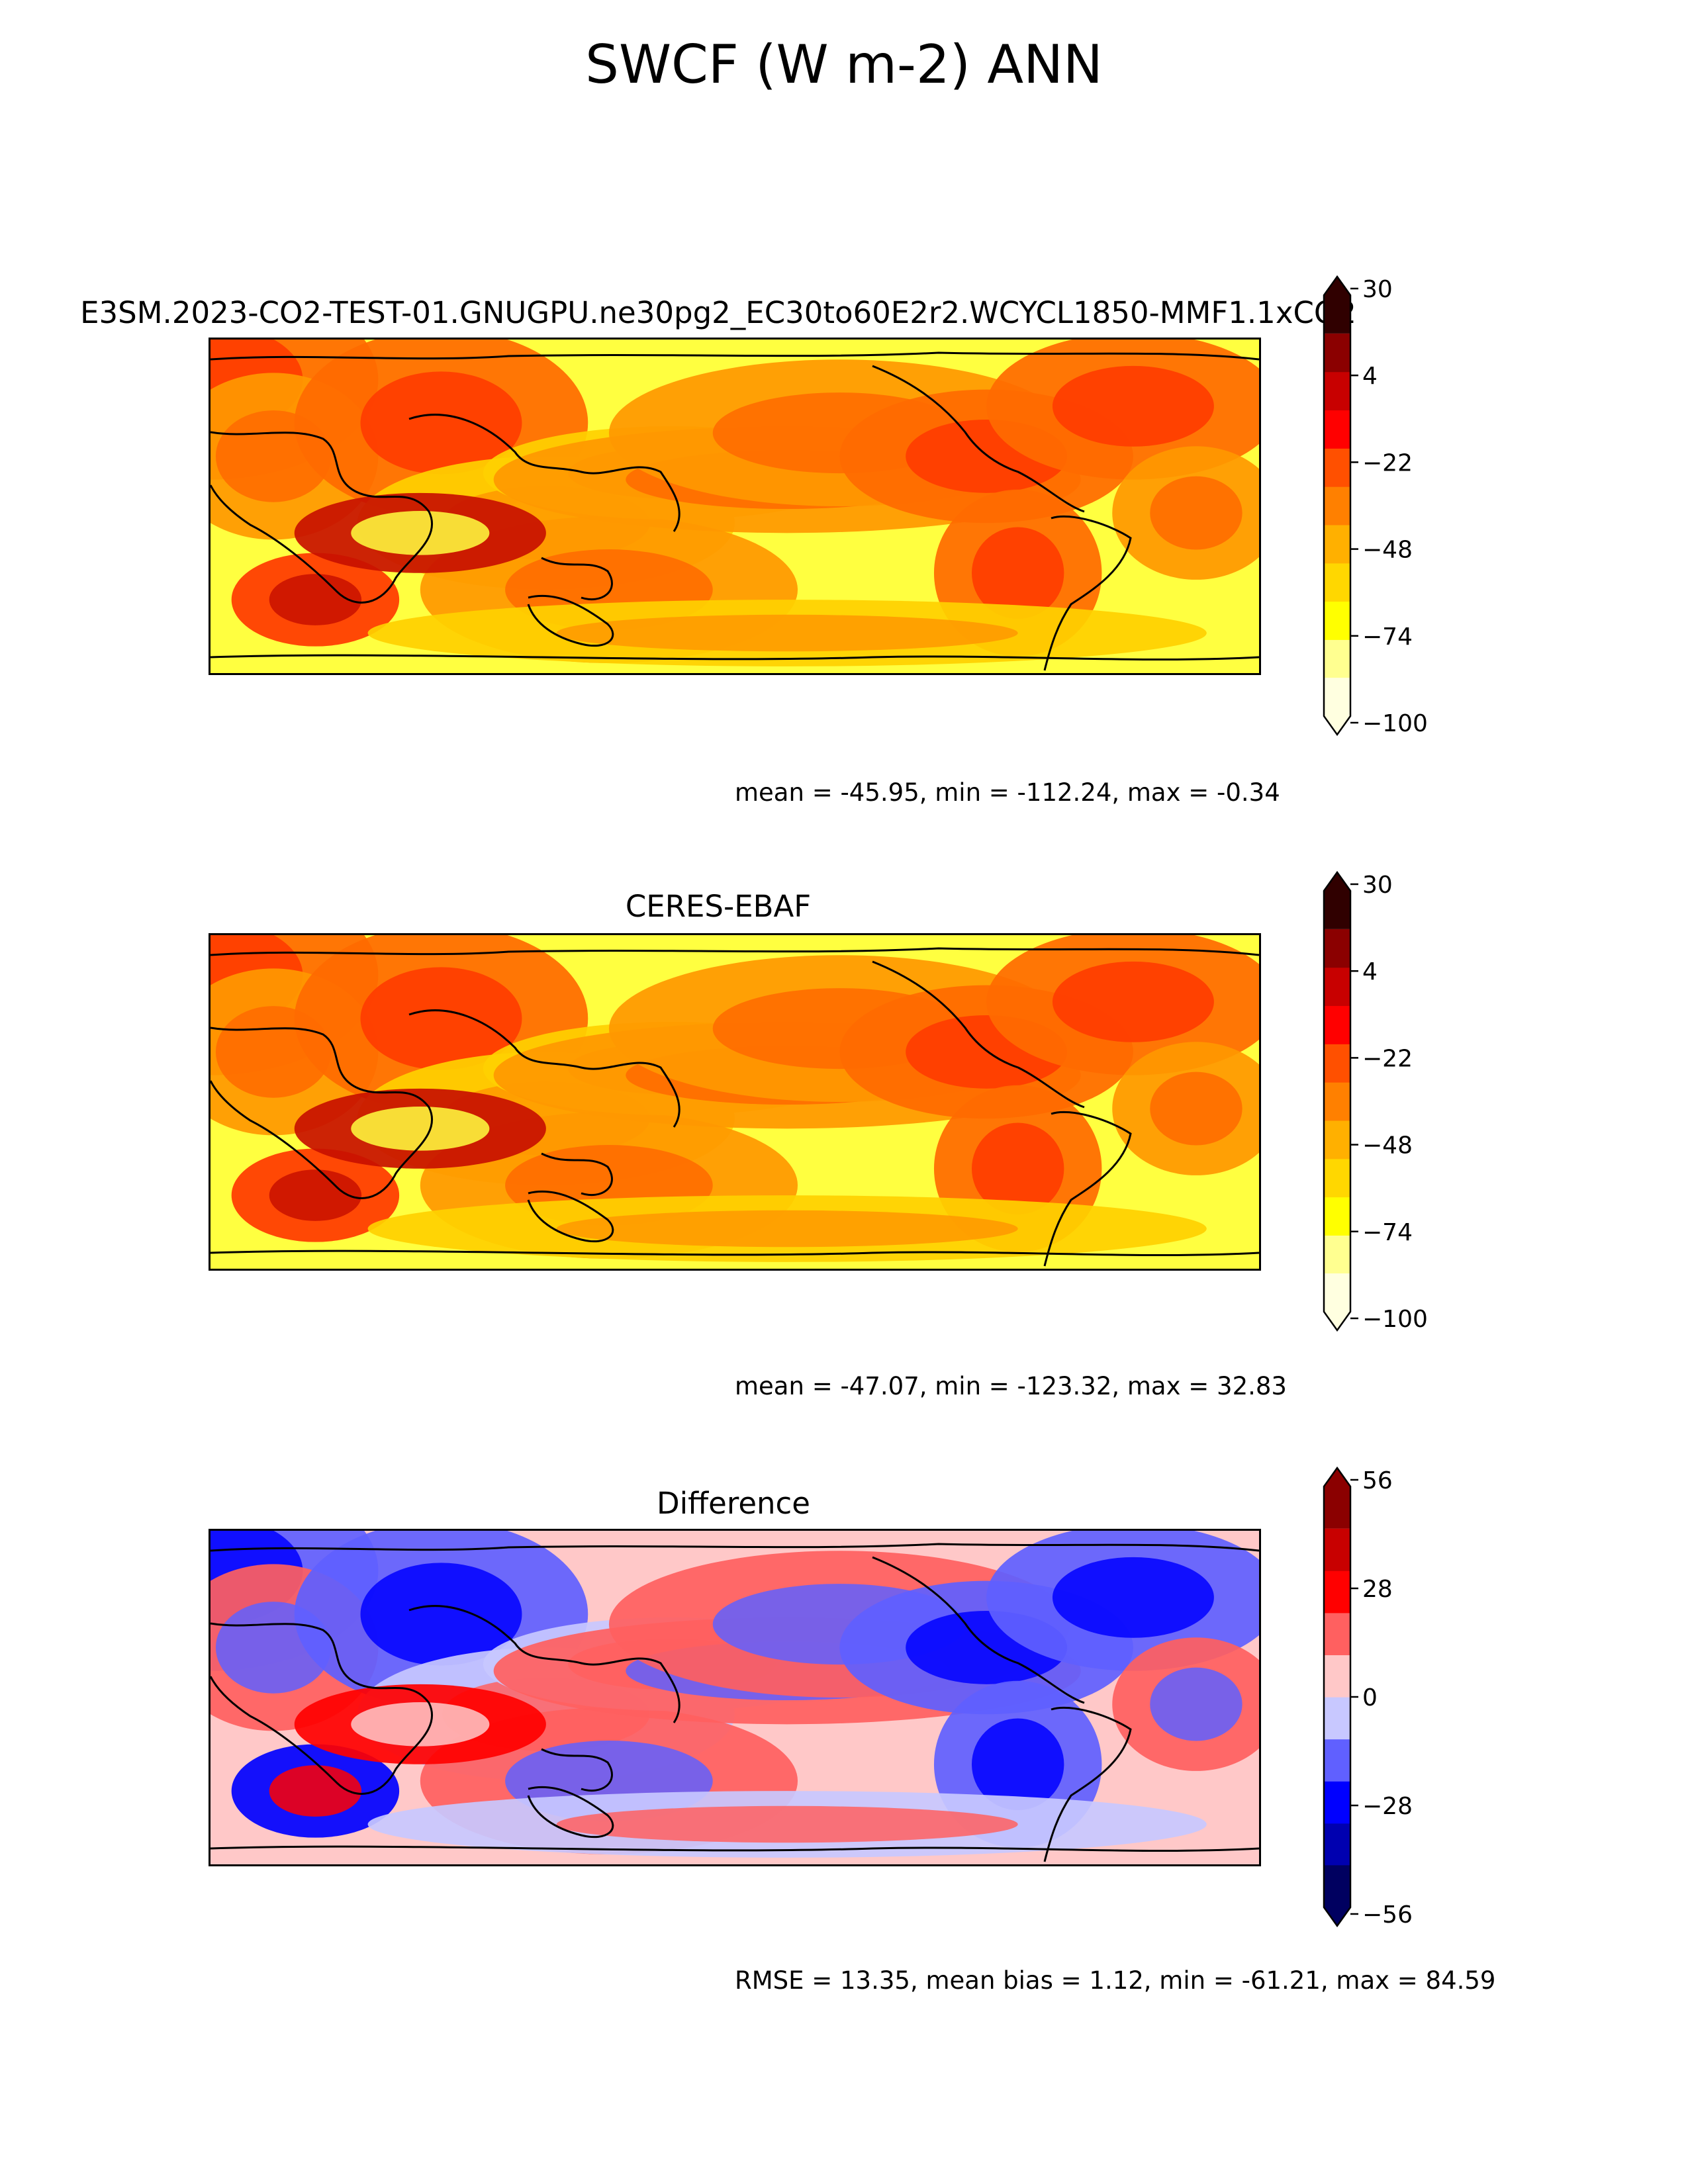  I want to click on panel-1-map-field, so click(735, 506).